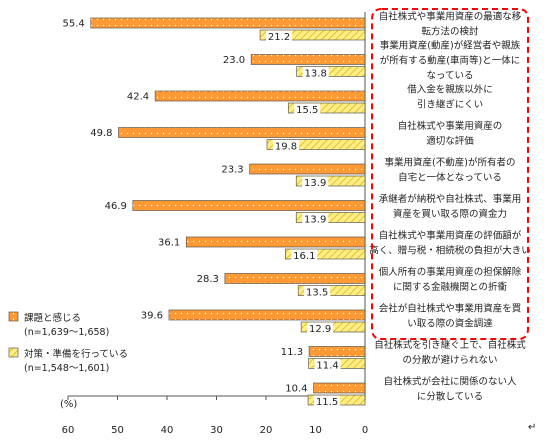 The width and height of the screenshot is (553, 446). I want to click on value-label-series-2: 16.1, so click(304, 256).